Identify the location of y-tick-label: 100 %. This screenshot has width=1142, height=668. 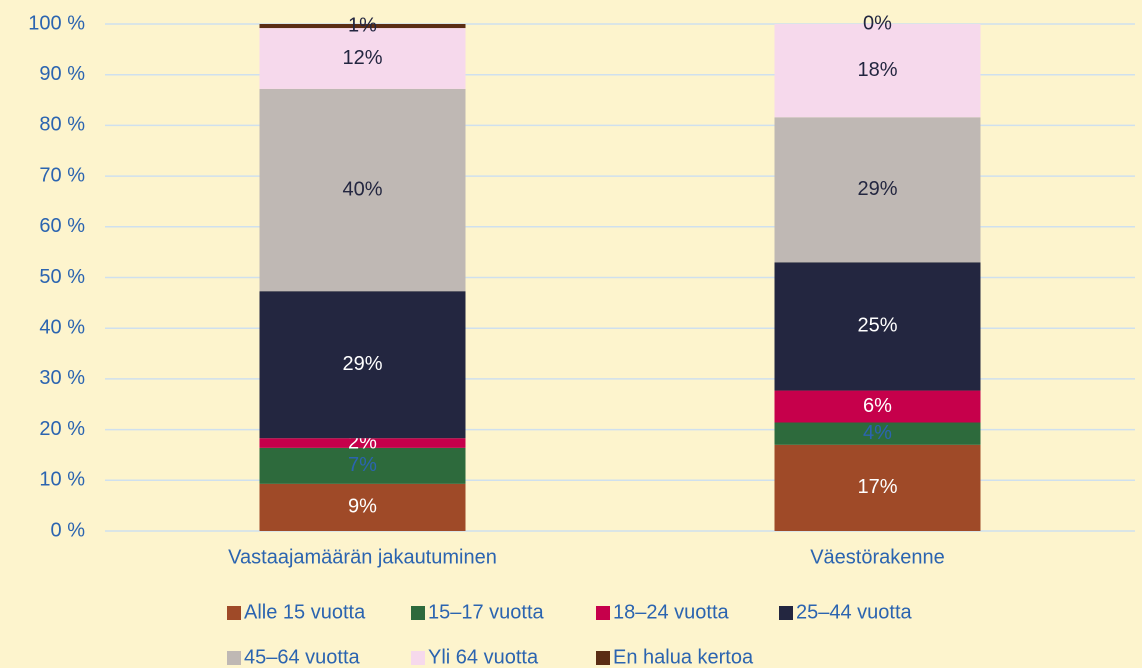
(56, 23).